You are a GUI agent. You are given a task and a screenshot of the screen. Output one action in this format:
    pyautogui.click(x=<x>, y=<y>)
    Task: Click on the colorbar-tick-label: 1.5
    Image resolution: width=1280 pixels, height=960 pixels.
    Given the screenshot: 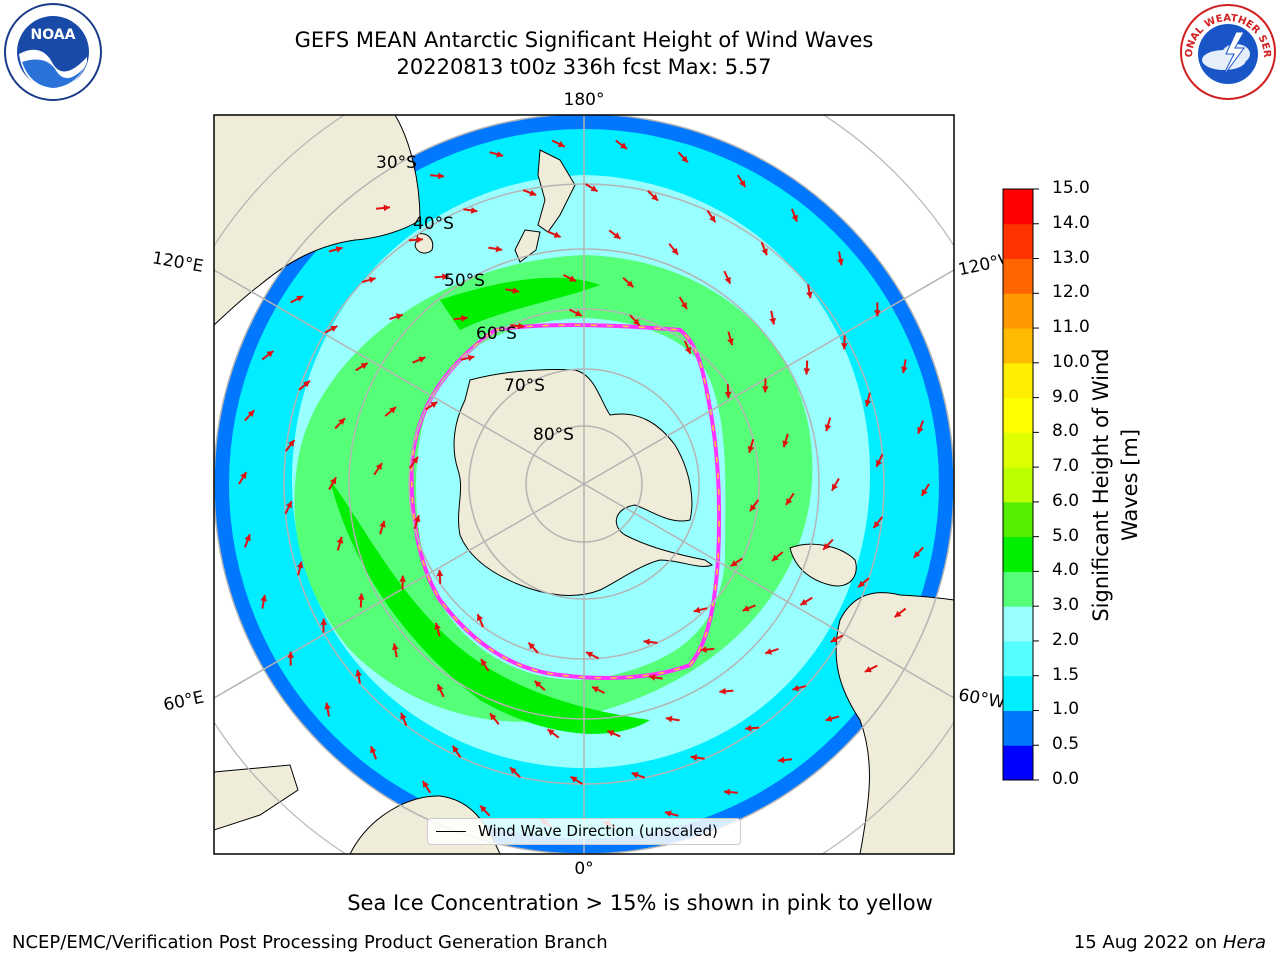 What is the action you would take?
    pyautogui.click(x=1066, y=674)
    